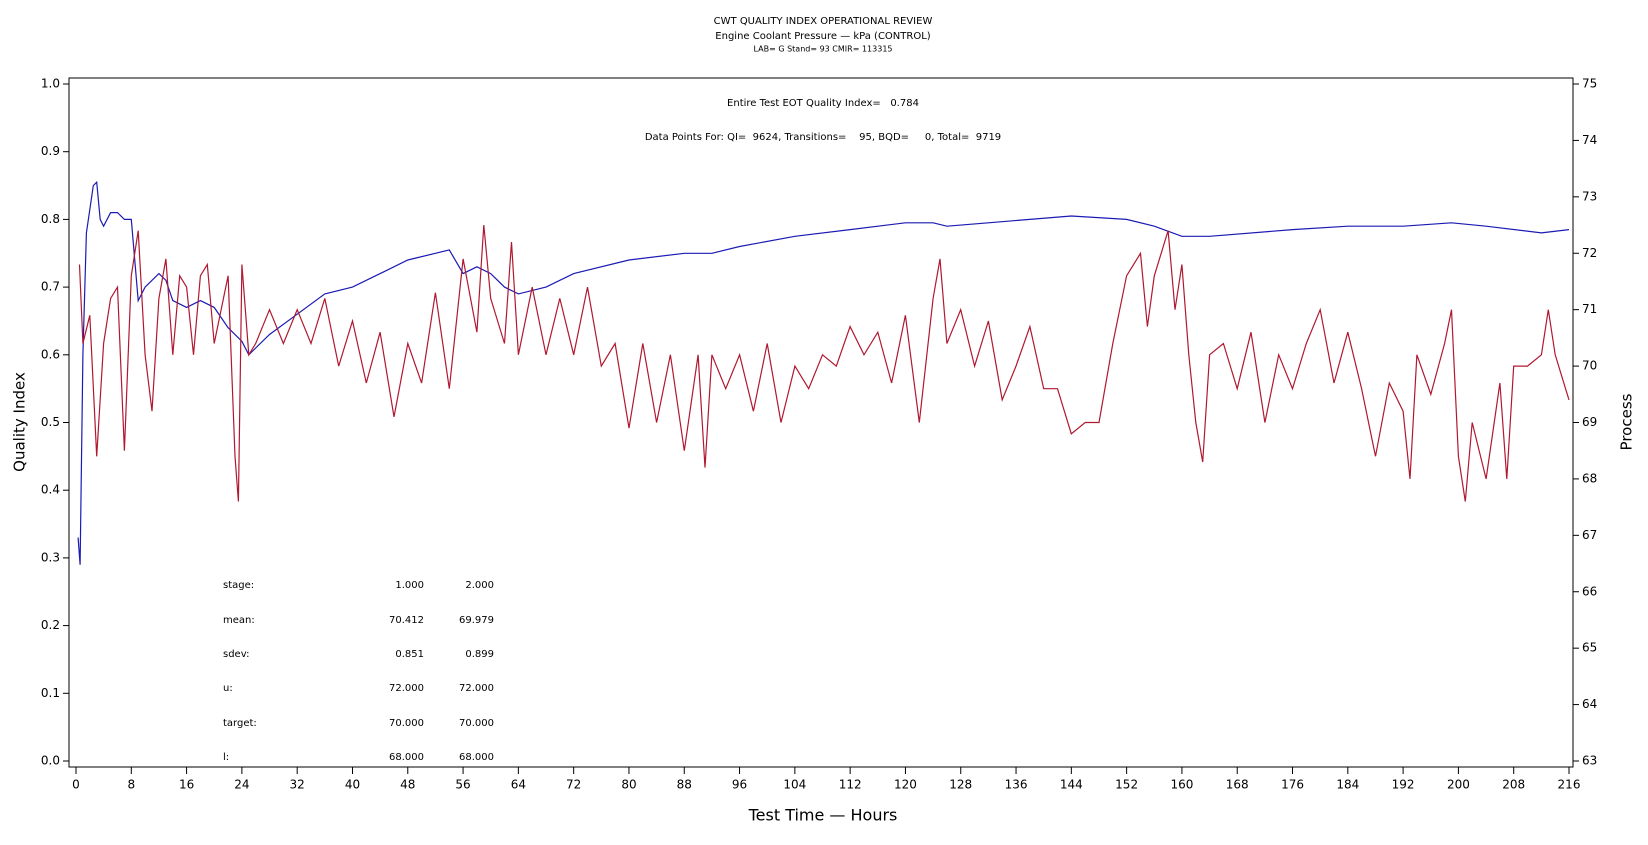 The height and width of the screenshot is (845, 1648). I want to click on x-tick-label: 160, so click(1181, 785).